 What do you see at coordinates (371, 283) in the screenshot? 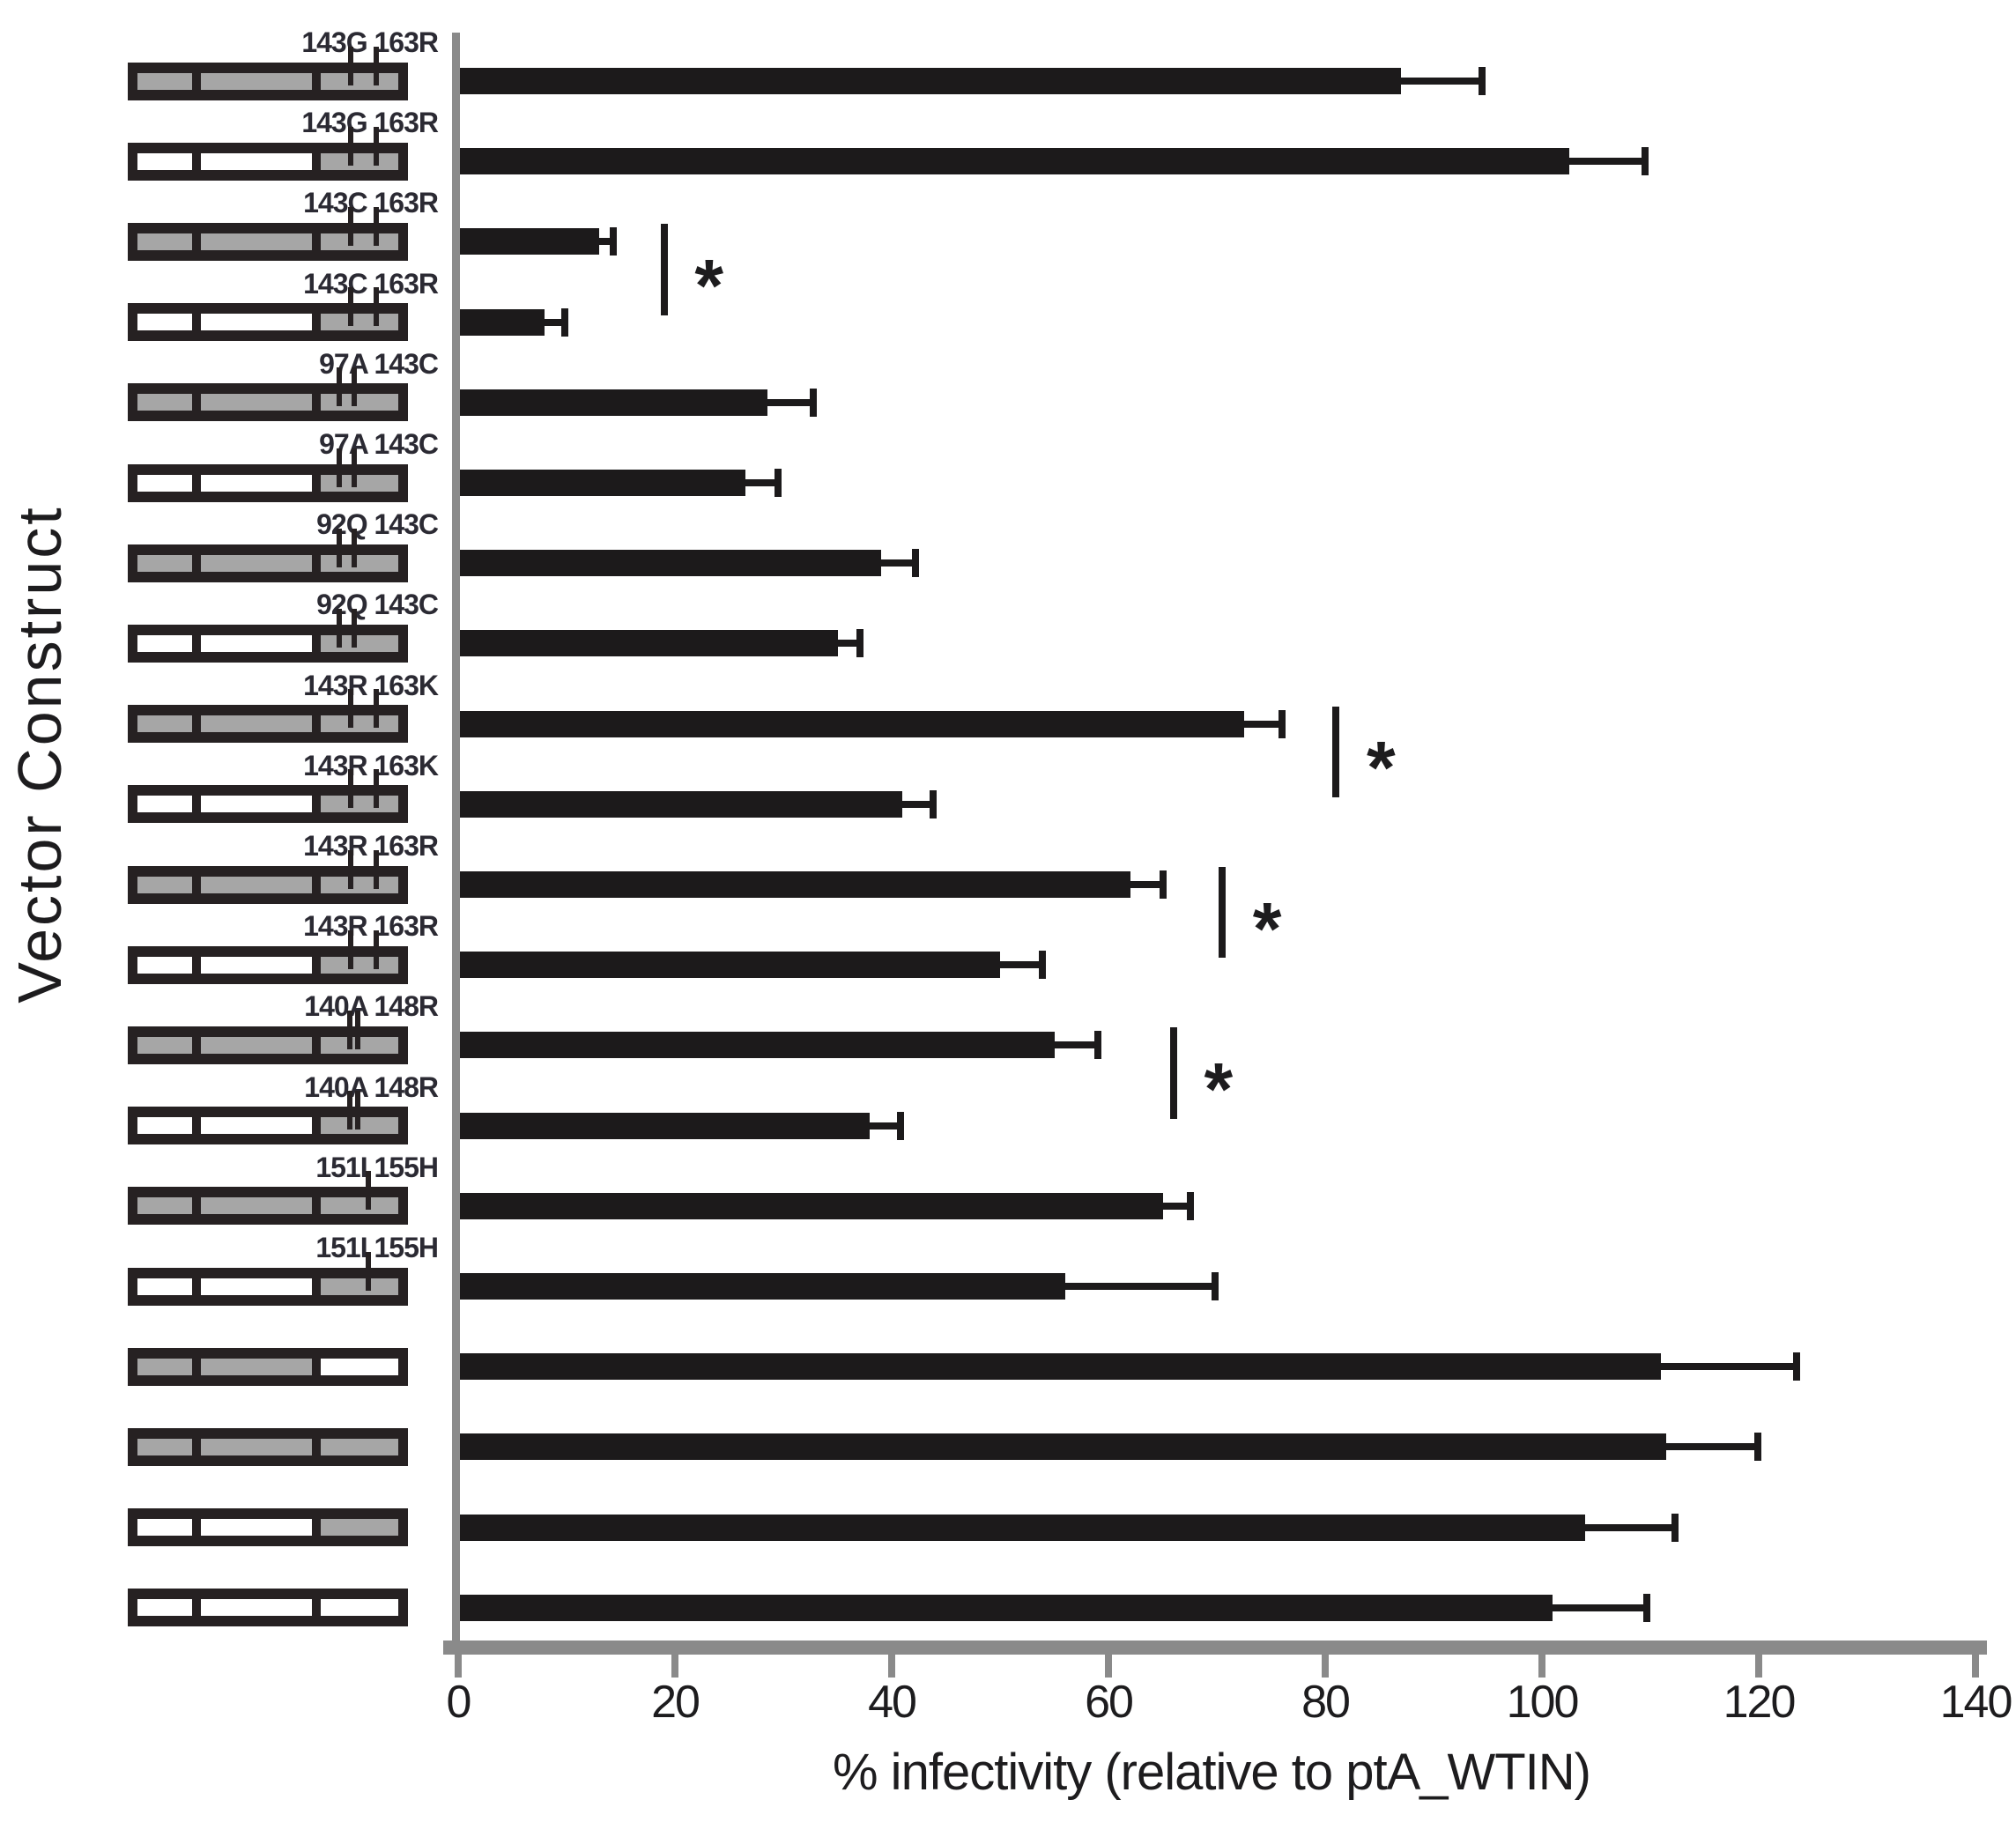
I see `mutation-label: 143C 163R` at bounding box center [371, 283].